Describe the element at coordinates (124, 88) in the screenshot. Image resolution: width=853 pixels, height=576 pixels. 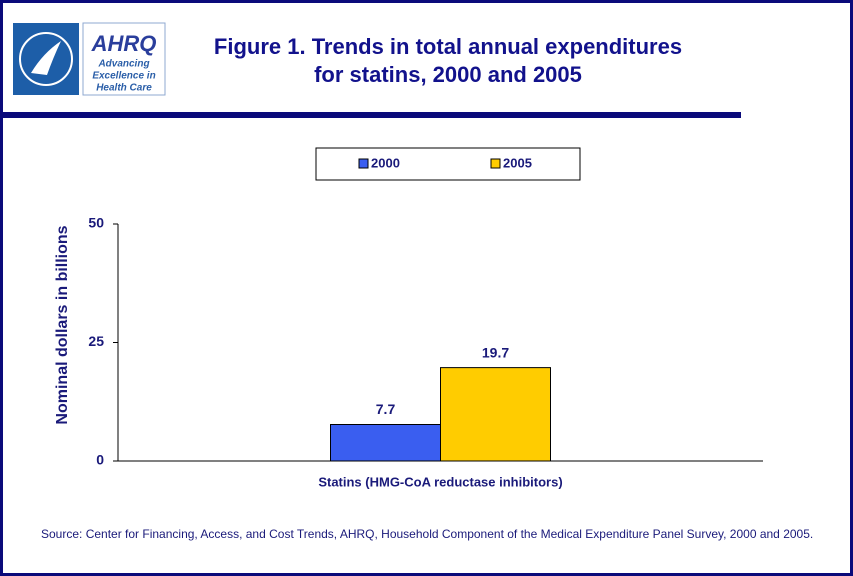
I see `logo-tagline: Health Care` at that location.